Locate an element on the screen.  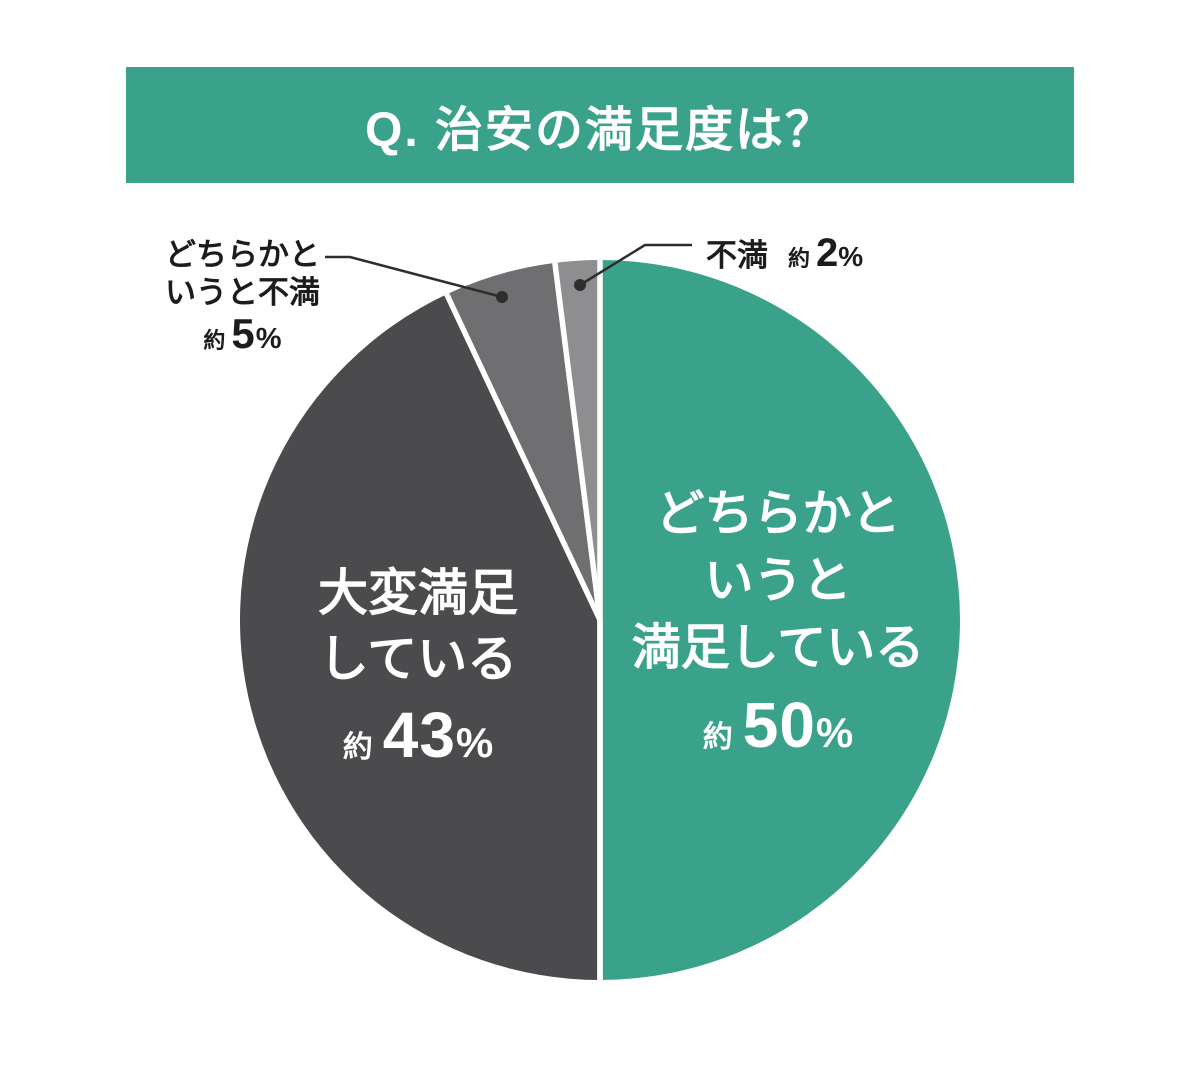
leader-dissatisfied-dot is located at coordinates (580, 285).